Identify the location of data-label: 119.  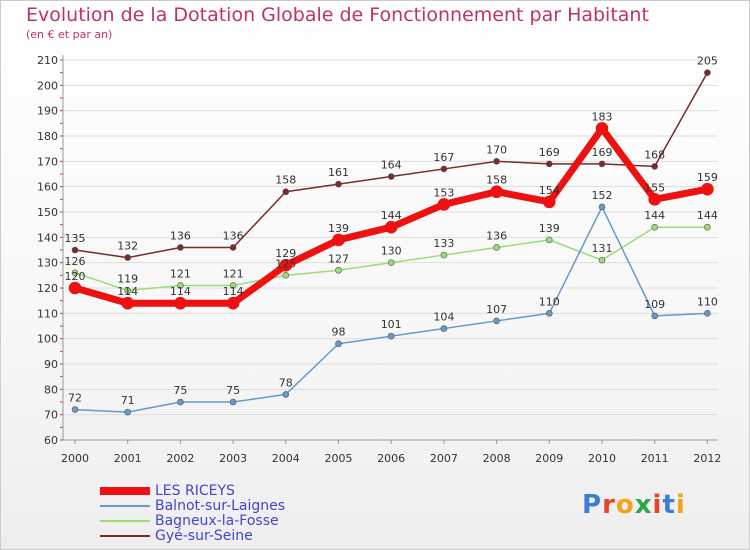
(127, 279).